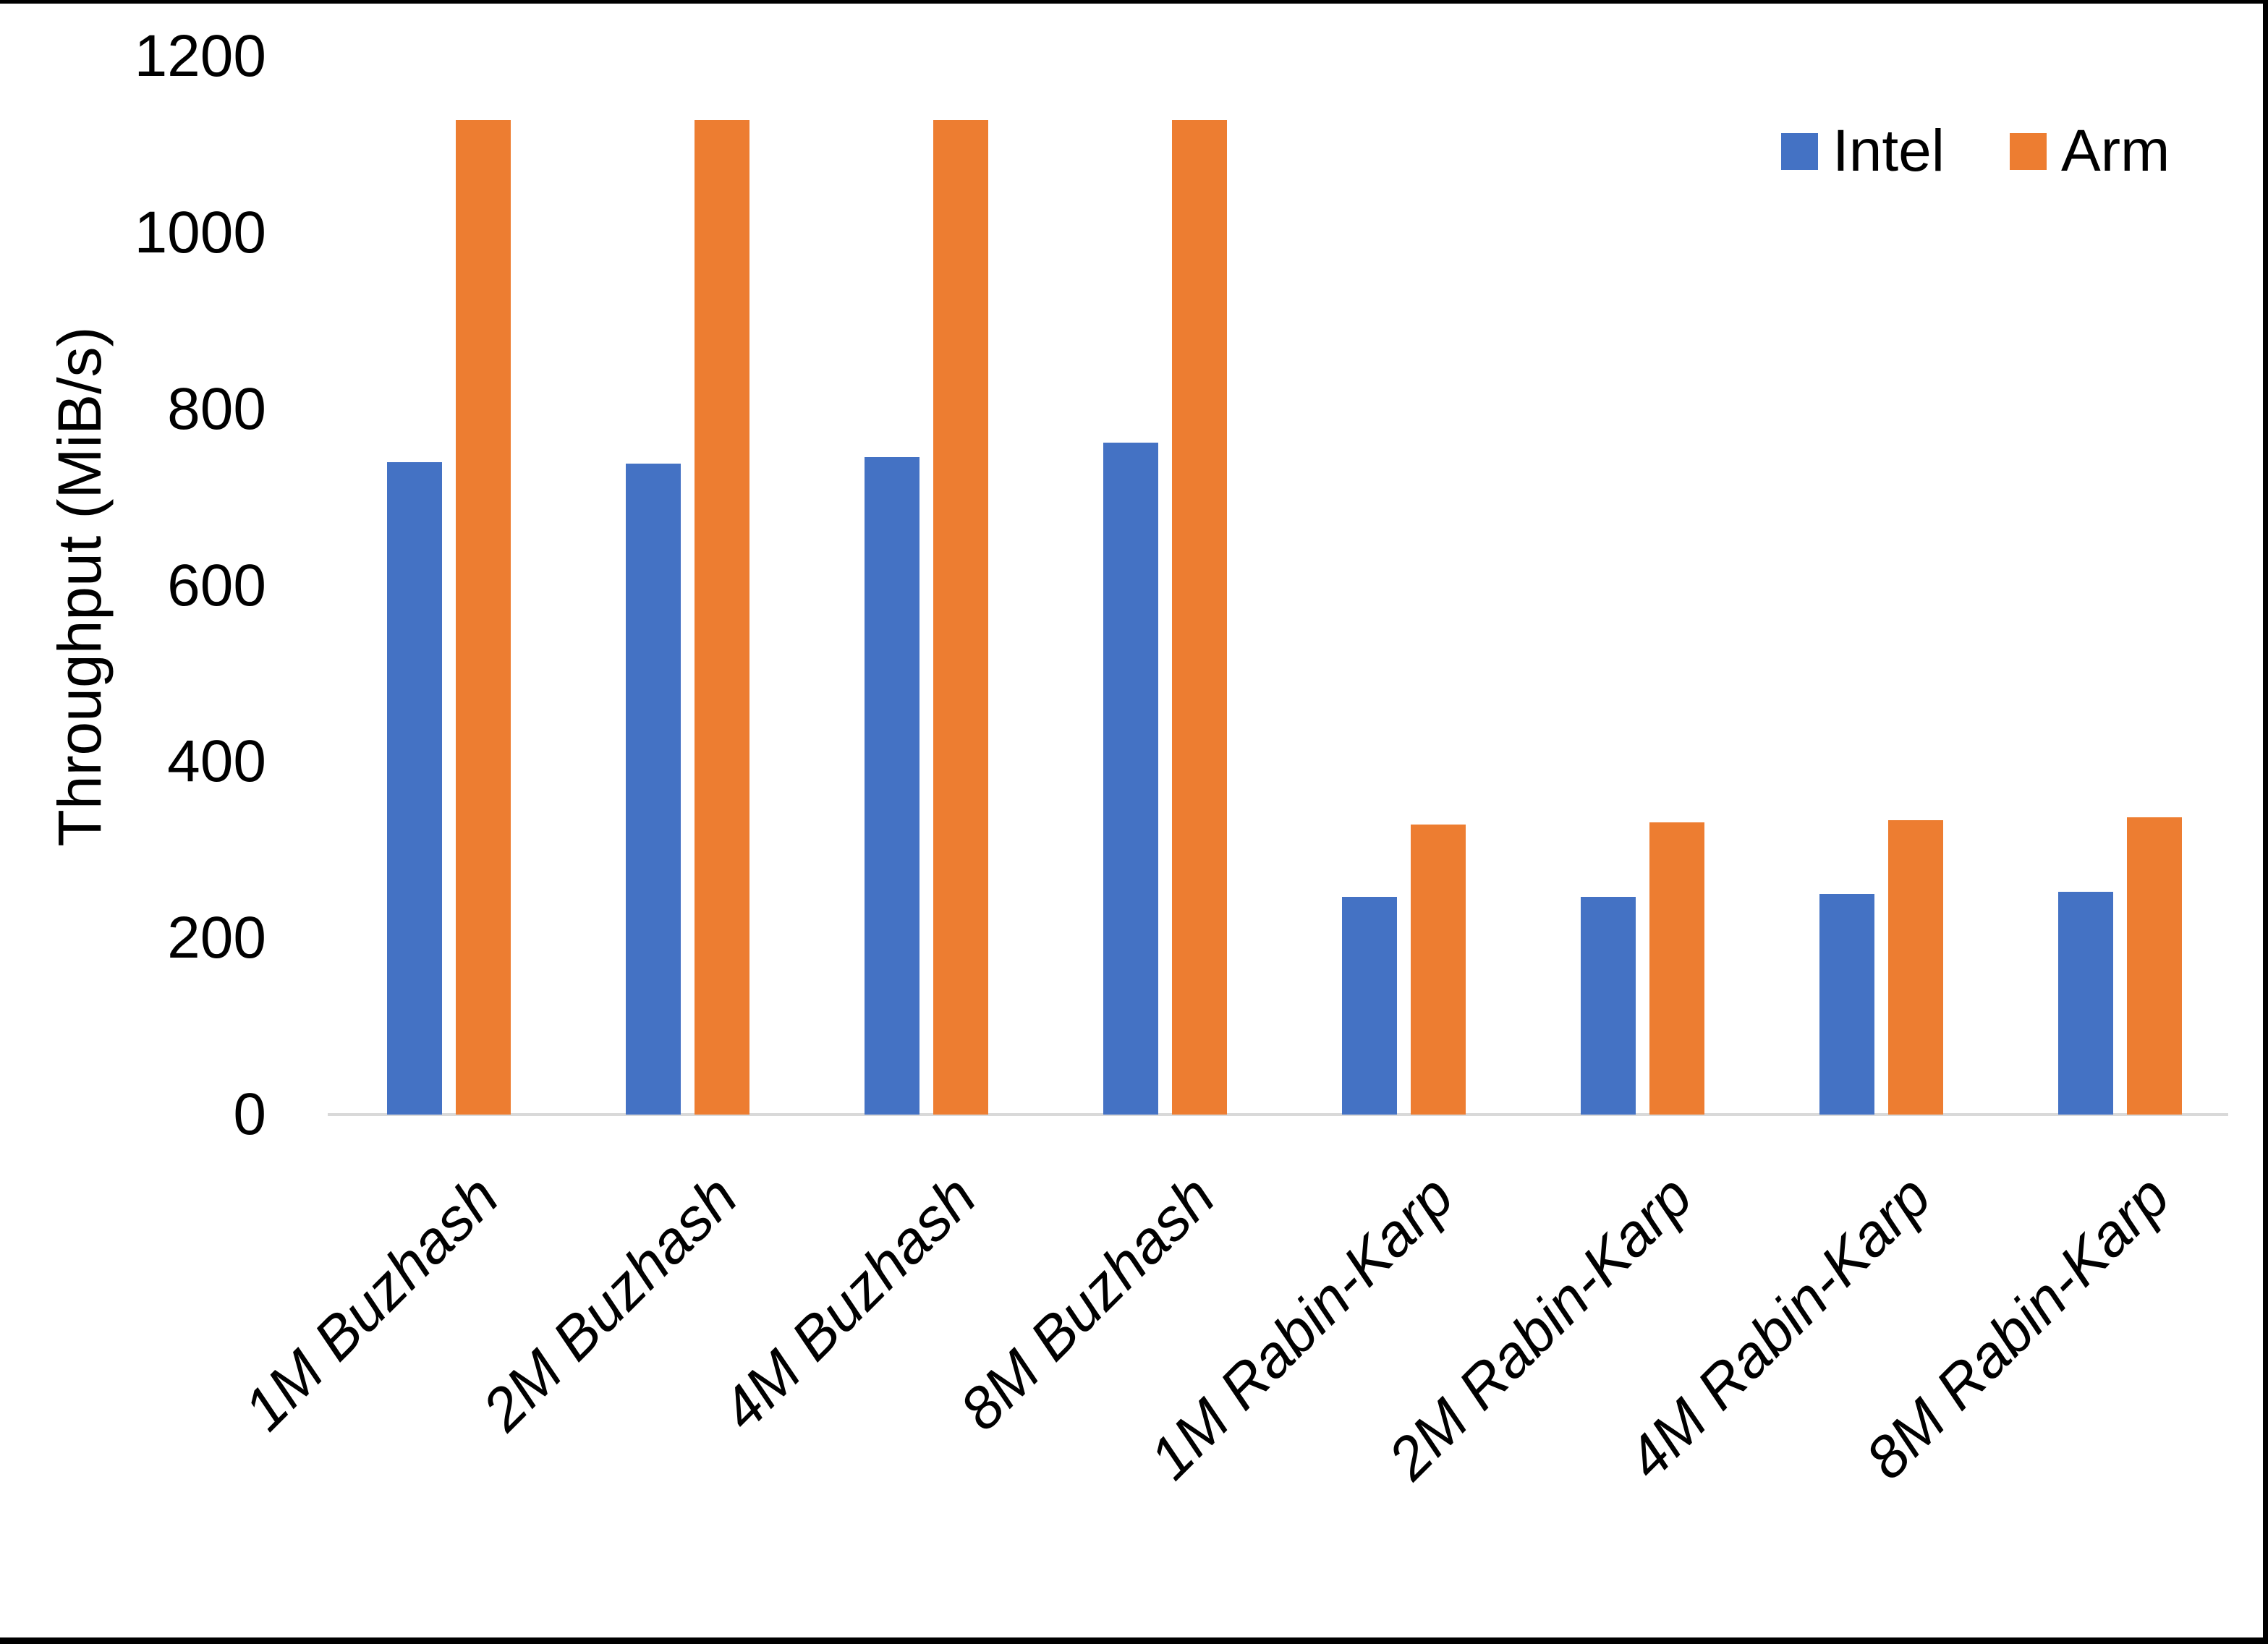 The width and height of the screenshot is (2268, 1644). I want to click on x-label-4m-buzhash: 4M Buzhash, so click(848, 1303).